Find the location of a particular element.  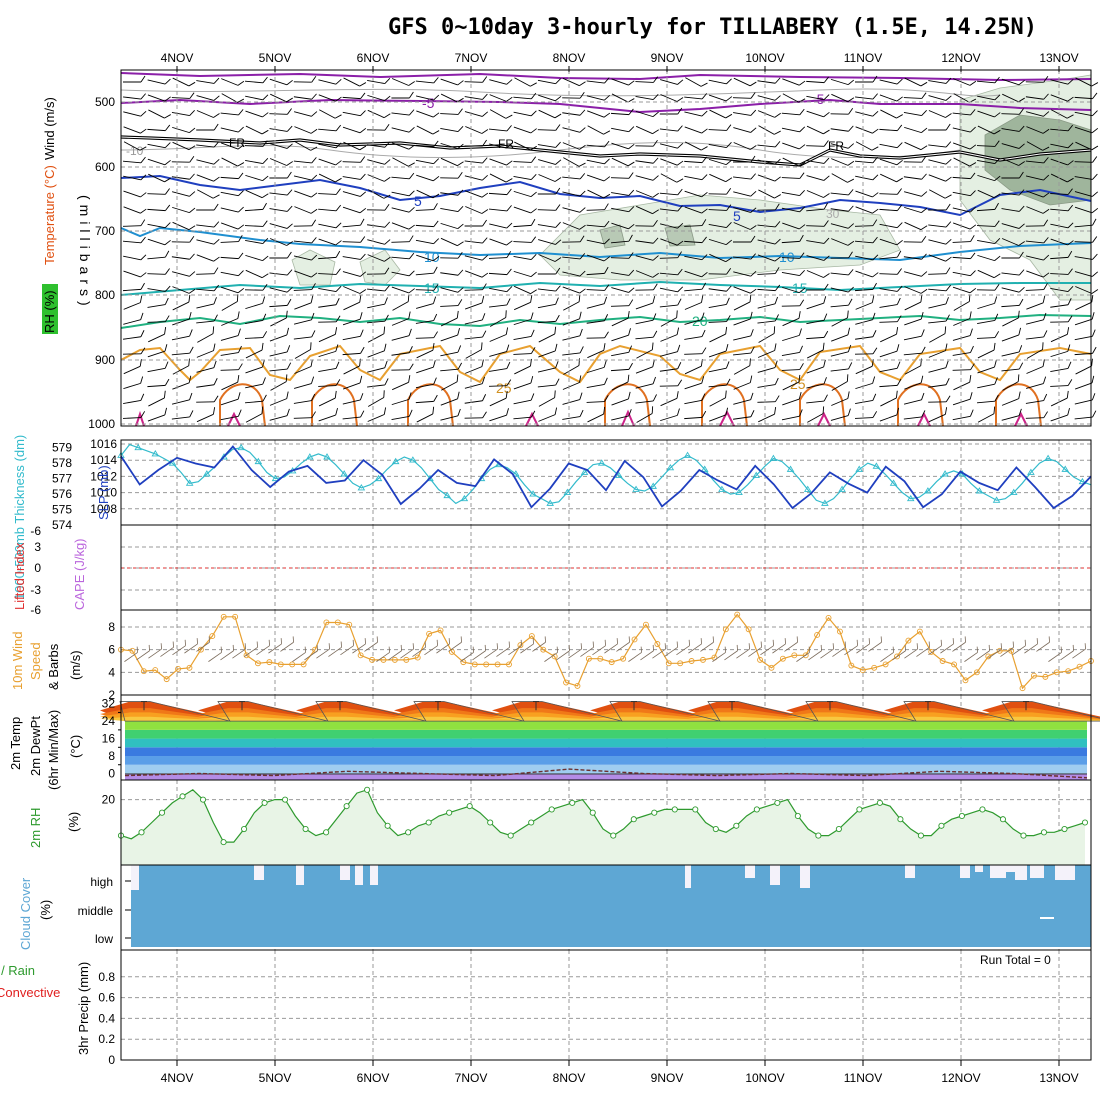

ylabel-rh2m-units: (%) is located at coordinates (73, 822).